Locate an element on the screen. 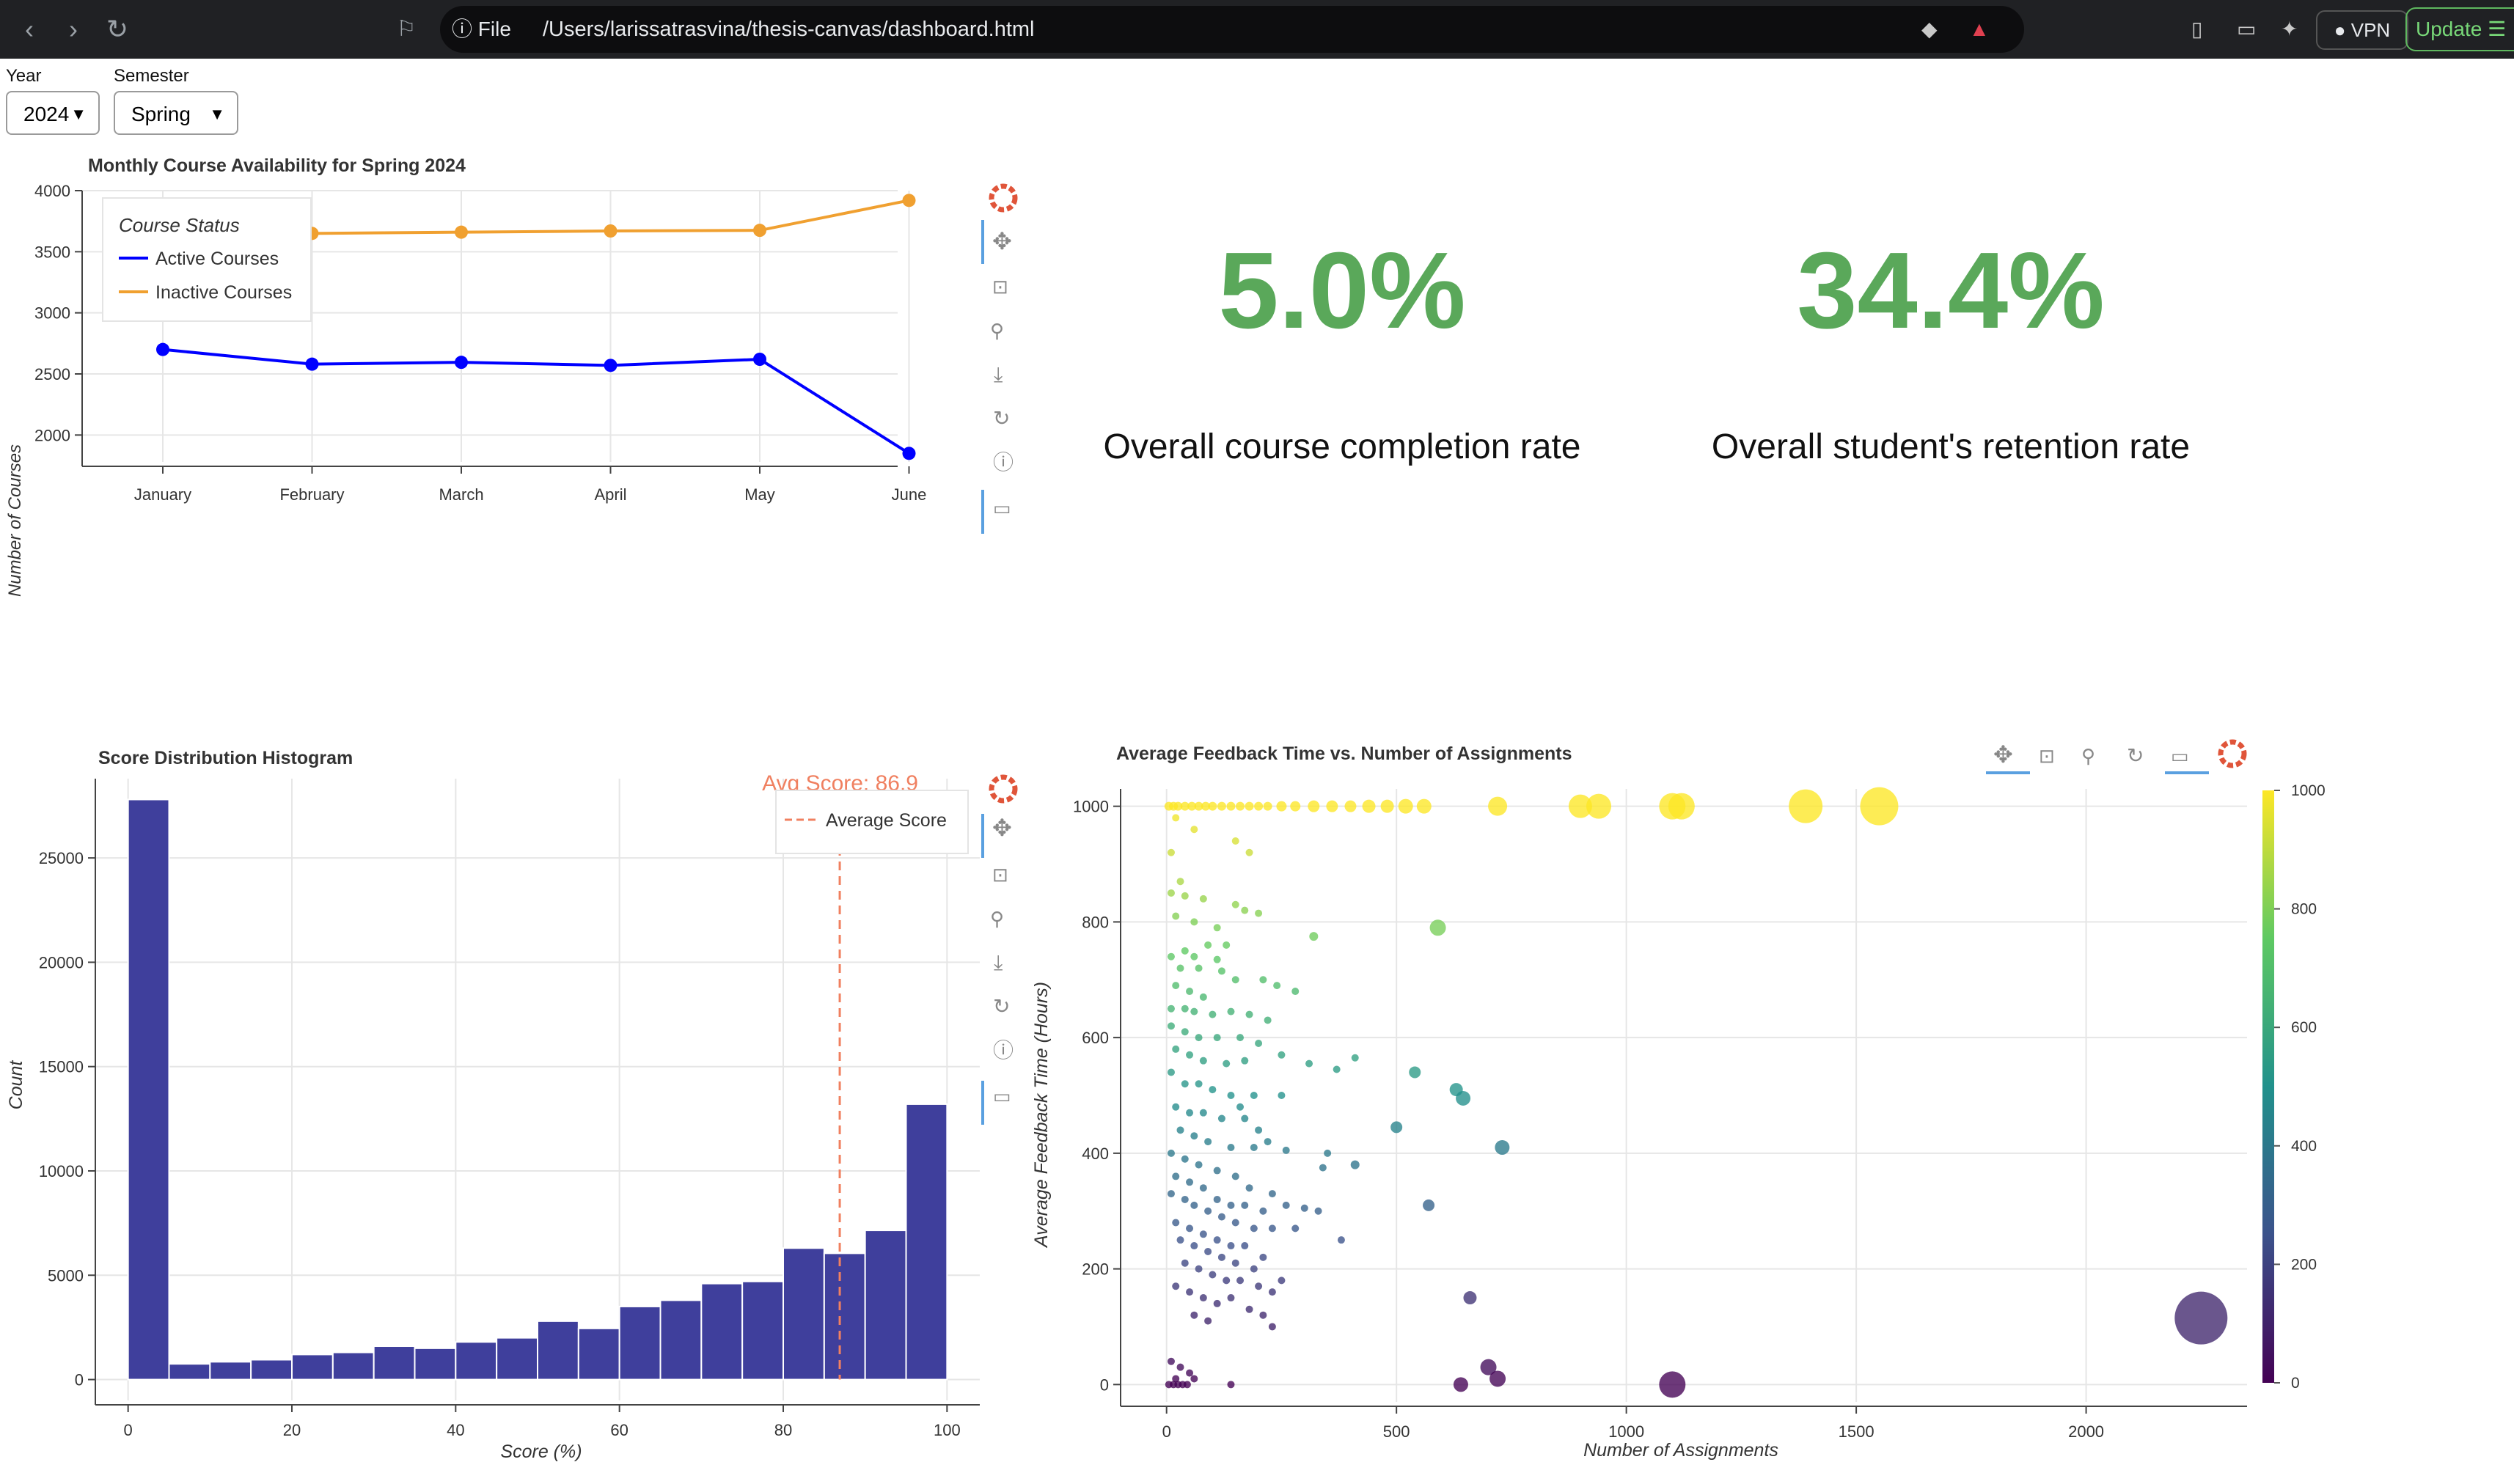 This screenshot has height=1484, width=2514. y-tick-label: 0 is located at coordinates (80, 1380).